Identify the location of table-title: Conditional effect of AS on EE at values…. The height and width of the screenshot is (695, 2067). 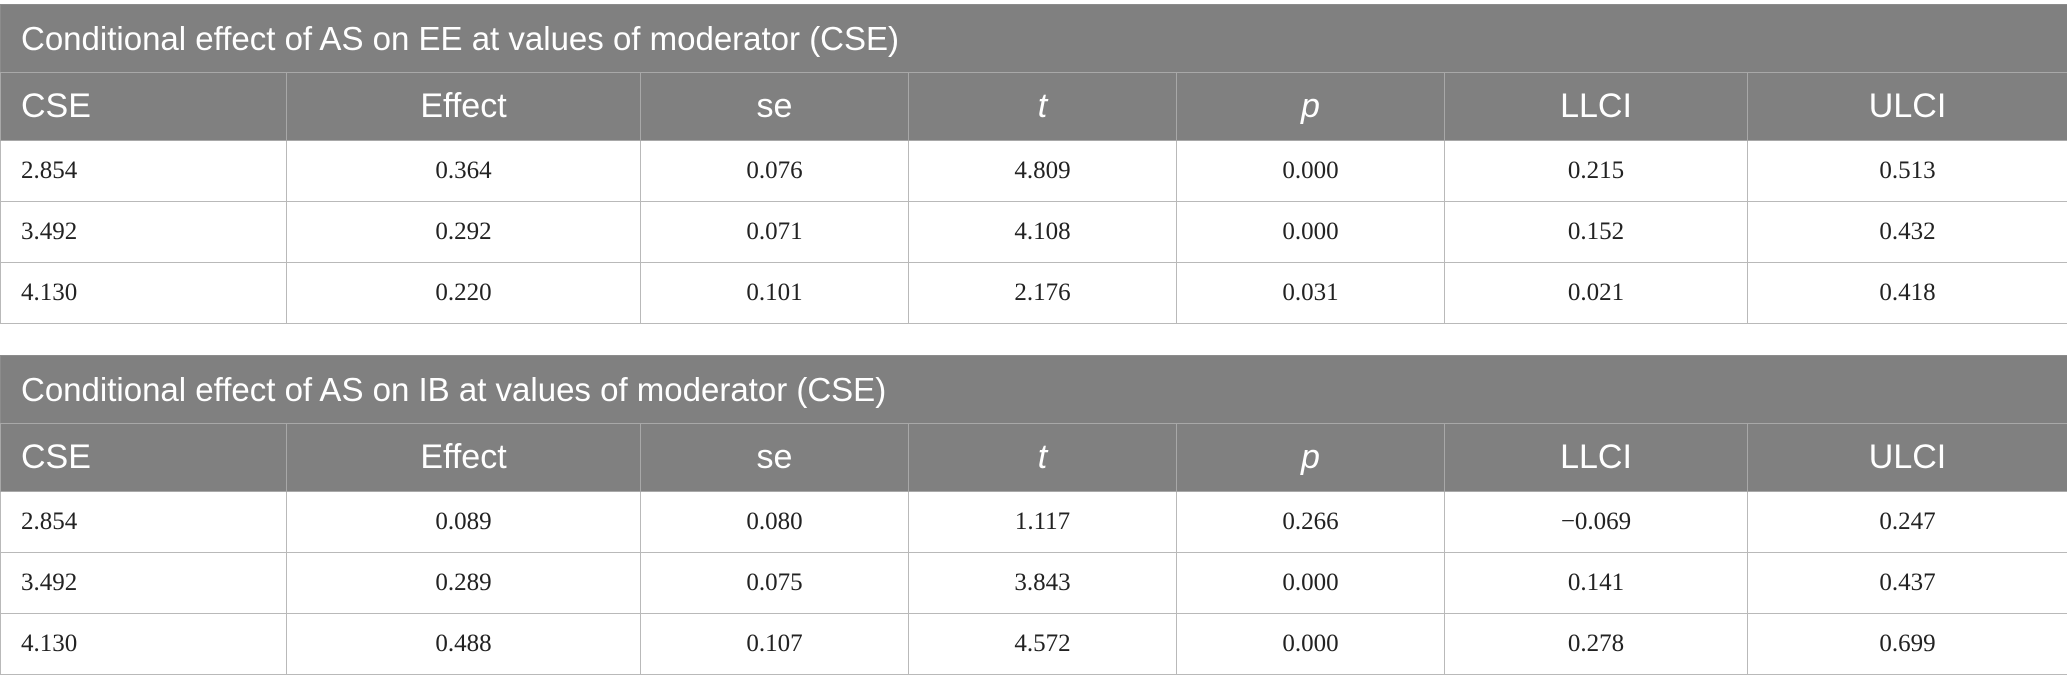
(1033, 38).